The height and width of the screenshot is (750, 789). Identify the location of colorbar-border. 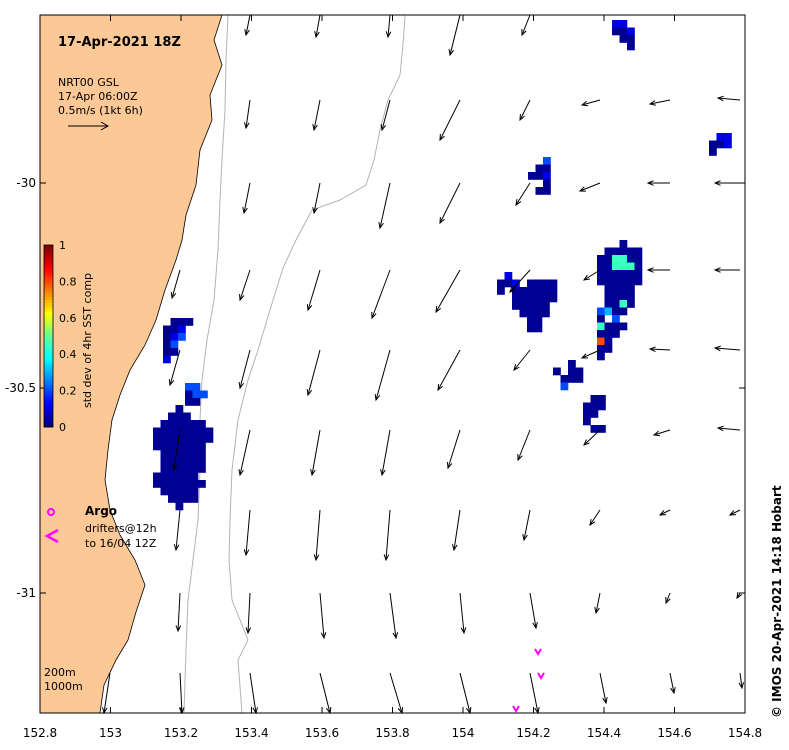
(48, 336).